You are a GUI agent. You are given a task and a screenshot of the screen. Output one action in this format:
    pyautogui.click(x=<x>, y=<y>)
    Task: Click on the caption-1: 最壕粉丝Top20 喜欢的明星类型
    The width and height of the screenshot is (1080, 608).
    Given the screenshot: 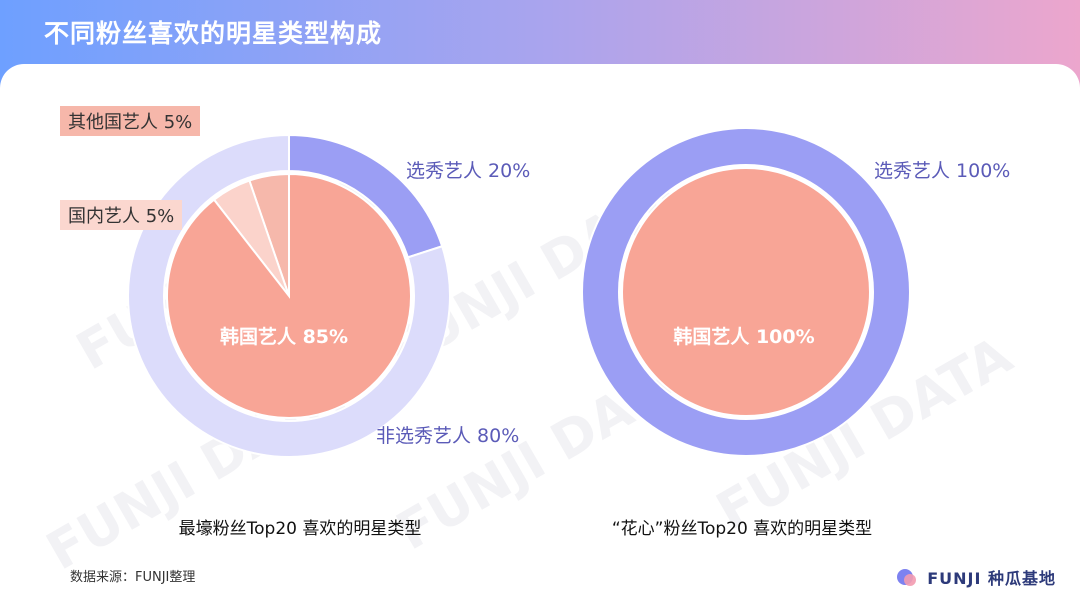 What is the action you would take?
    pyautogui.click(x=300, y=529)
    